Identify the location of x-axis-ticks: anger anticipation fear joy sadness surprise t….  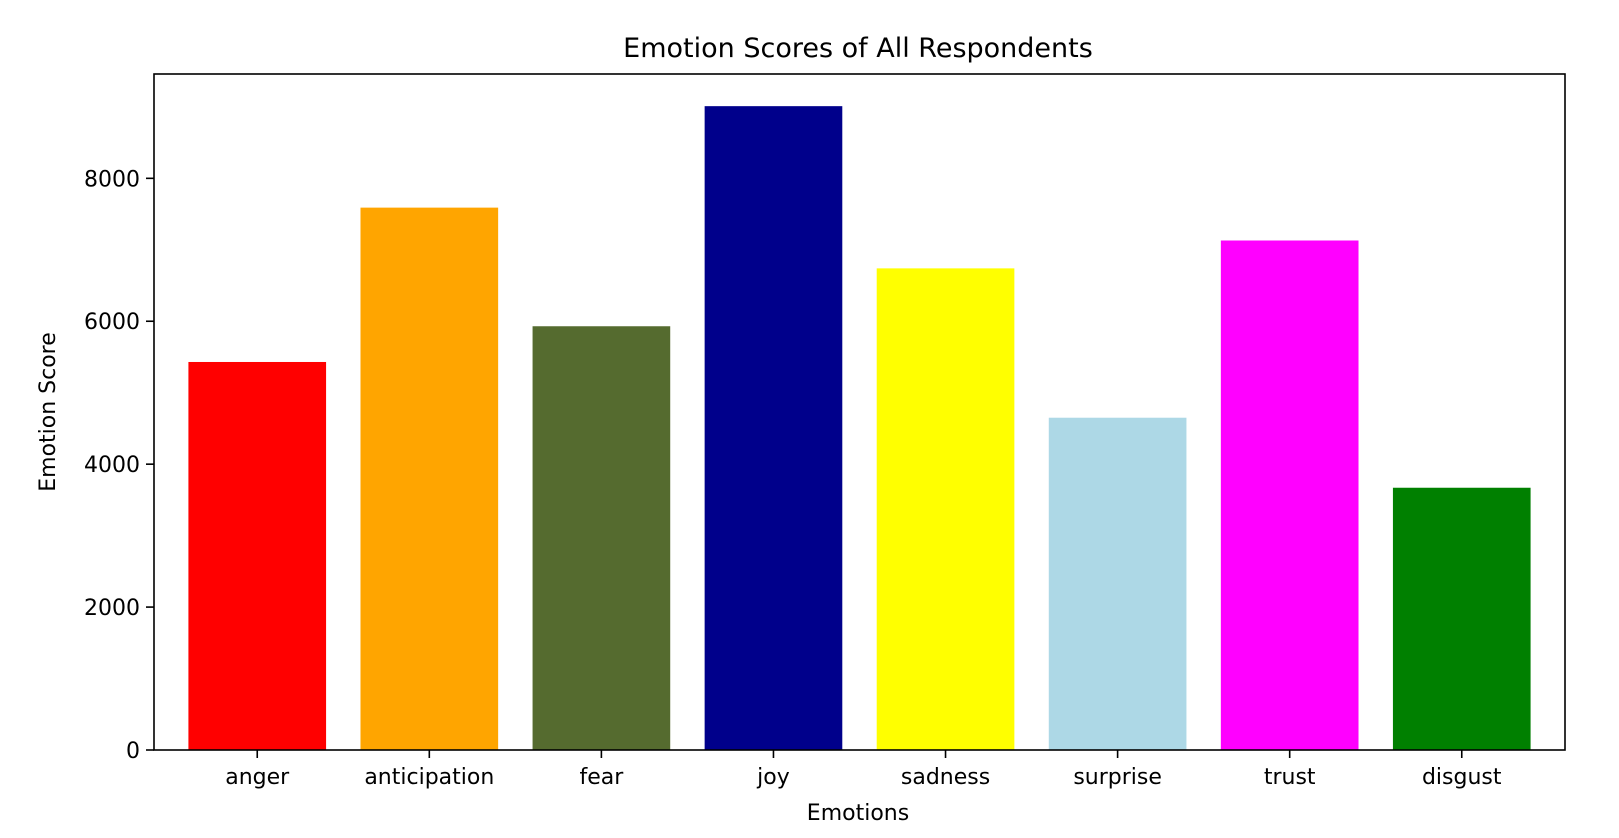
(863, 770).